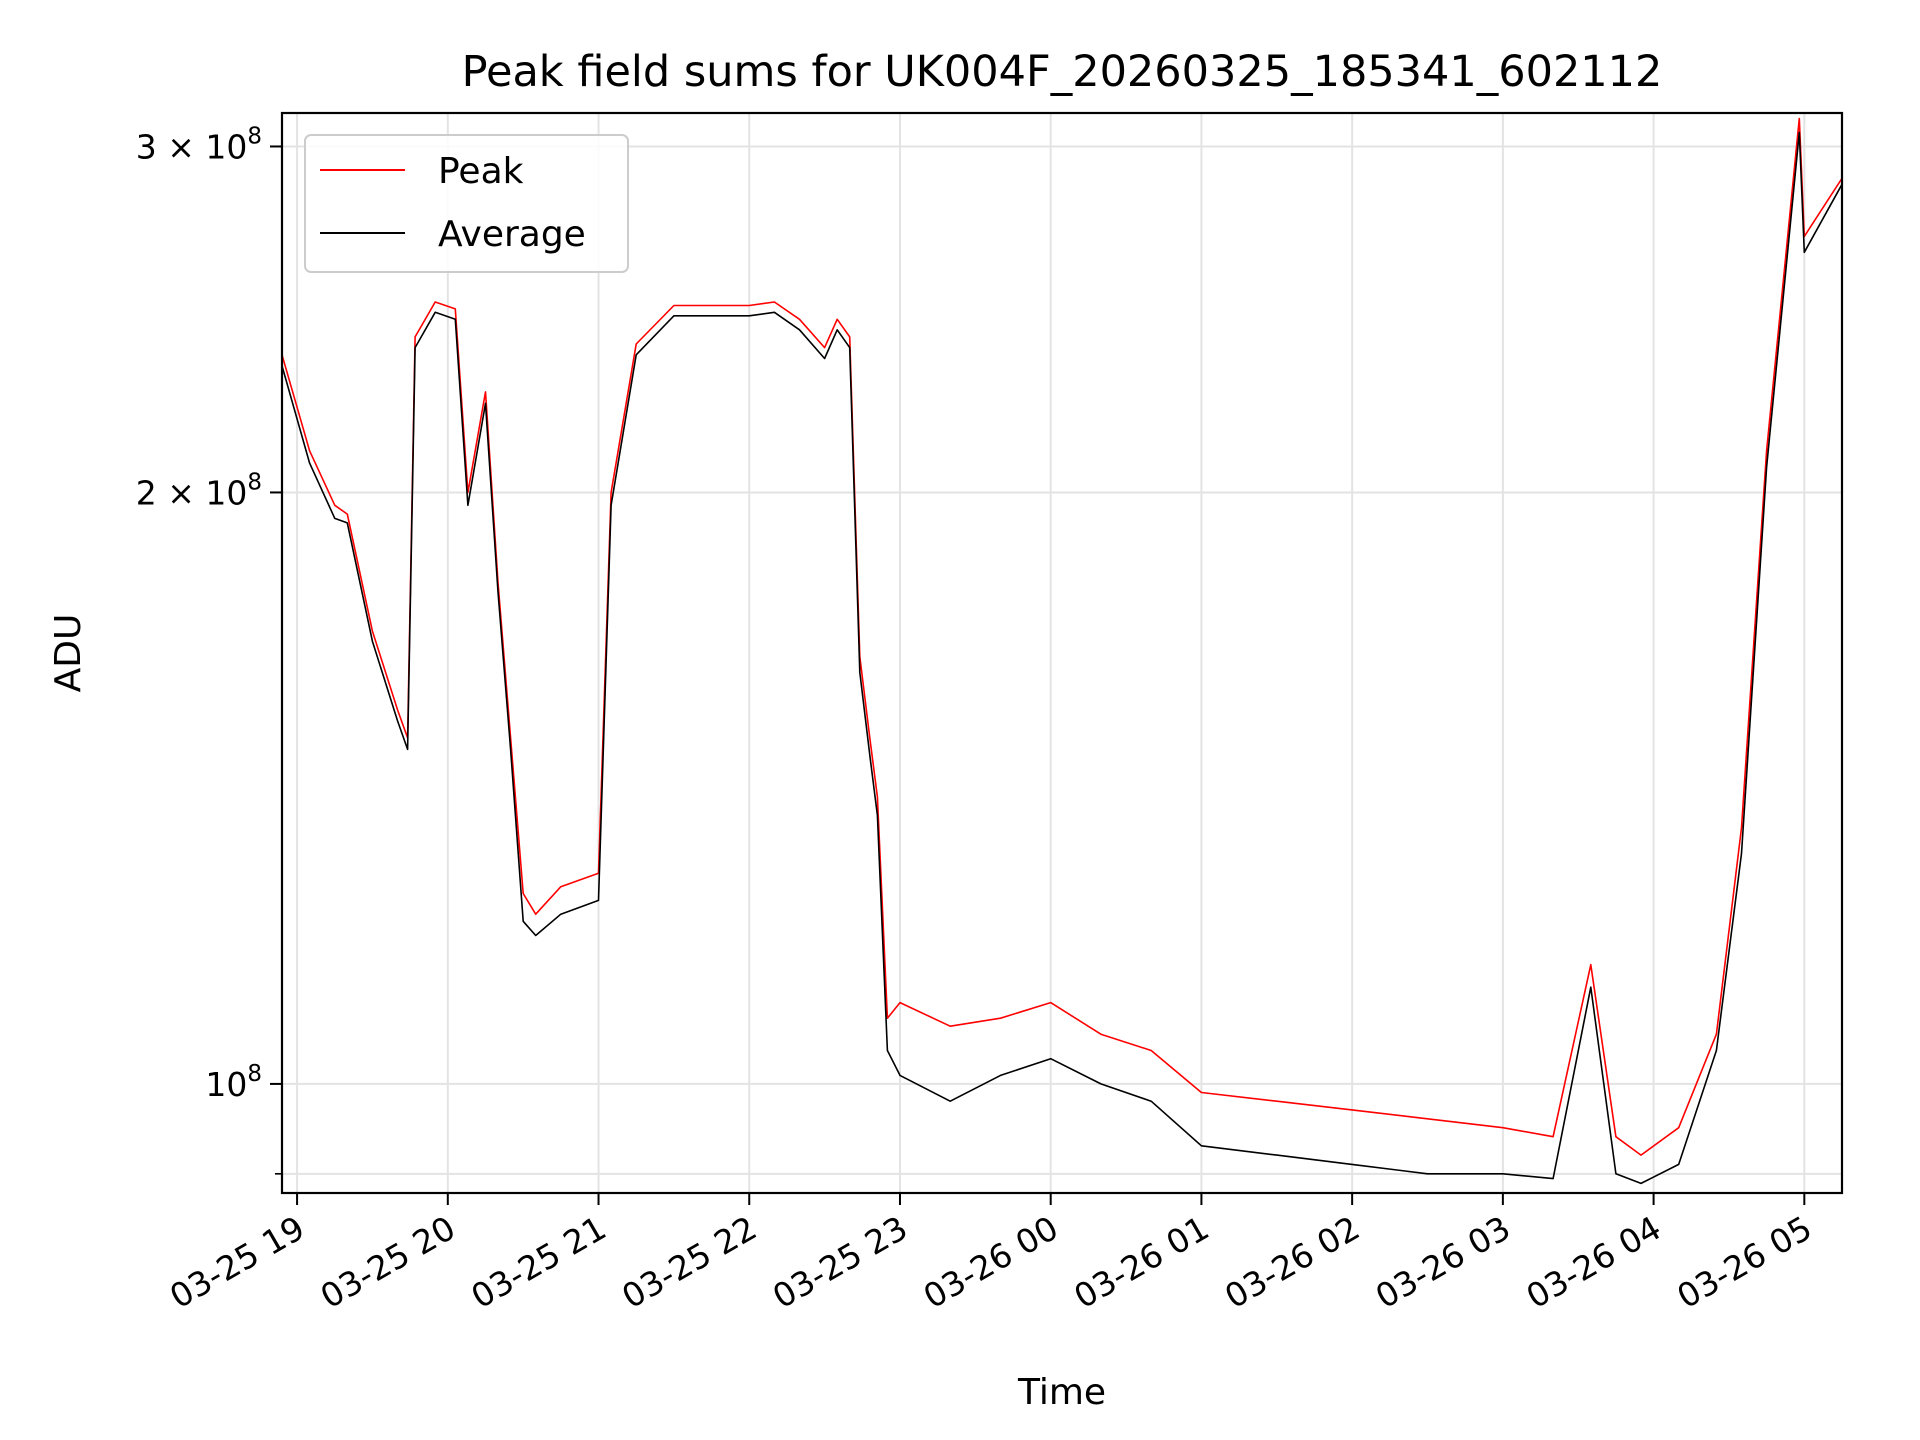 This screenshot has height=1440, width=1920. I want to click on x-tick-label: 03-25 23, so click(840, 1262).